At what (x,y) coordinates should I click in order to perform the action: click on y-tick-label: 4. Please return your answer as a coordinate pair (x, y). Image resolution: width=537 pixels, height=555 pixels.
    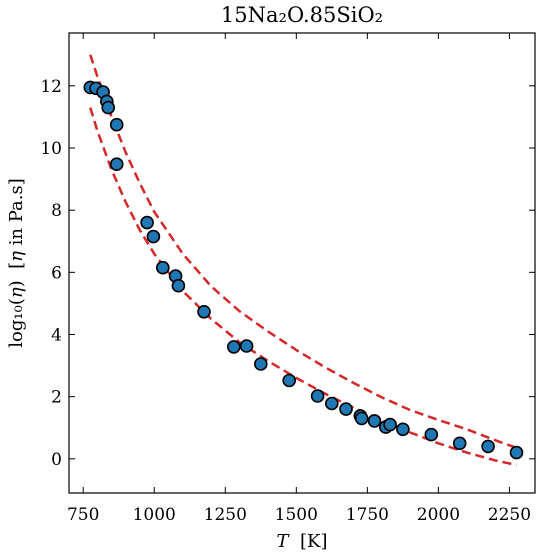
    Looking at the image, I should click on (56, 335).